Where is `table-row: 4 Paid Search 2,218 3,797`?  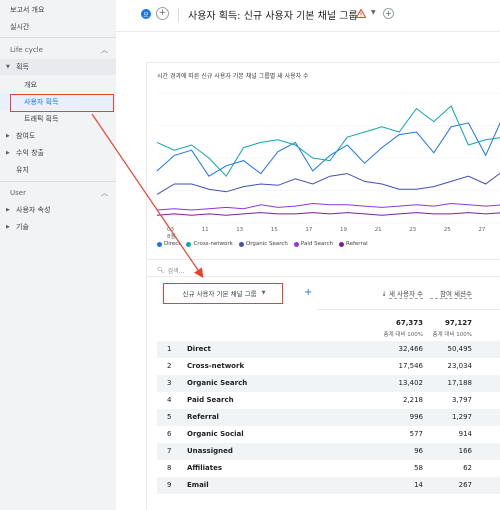 table-row: 4 Paid Search 2,218 3,797 is located at coordinates (328, 400).